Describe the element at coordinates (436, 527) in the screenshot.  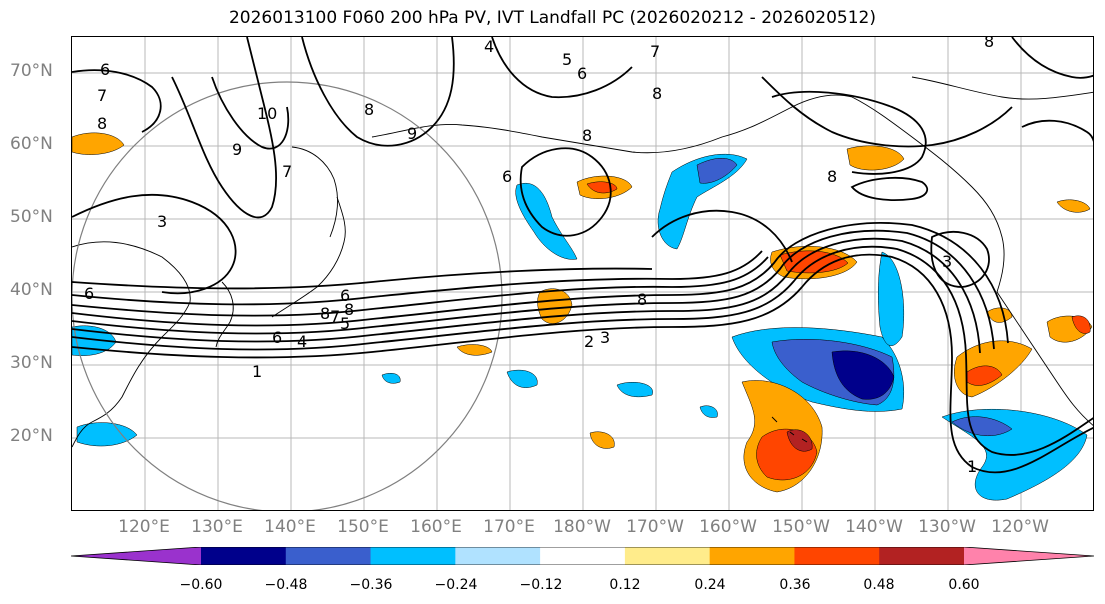
I see `lon-label: 160°E` at that location.